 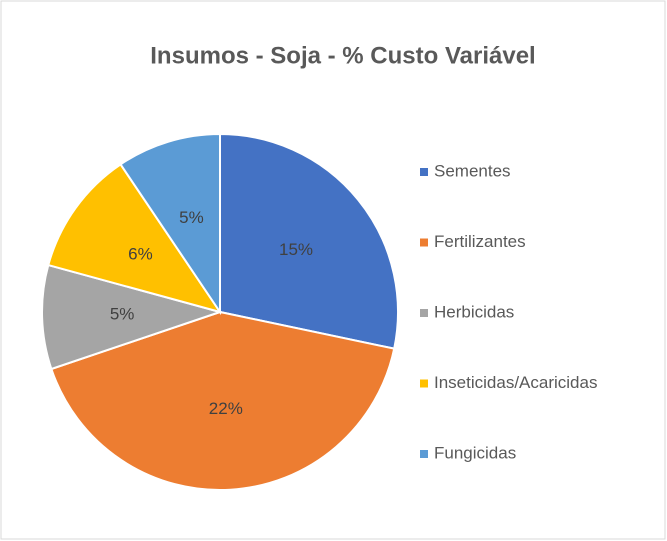 I want to click on legend-label: Sementes, so click(x=472, y=170).